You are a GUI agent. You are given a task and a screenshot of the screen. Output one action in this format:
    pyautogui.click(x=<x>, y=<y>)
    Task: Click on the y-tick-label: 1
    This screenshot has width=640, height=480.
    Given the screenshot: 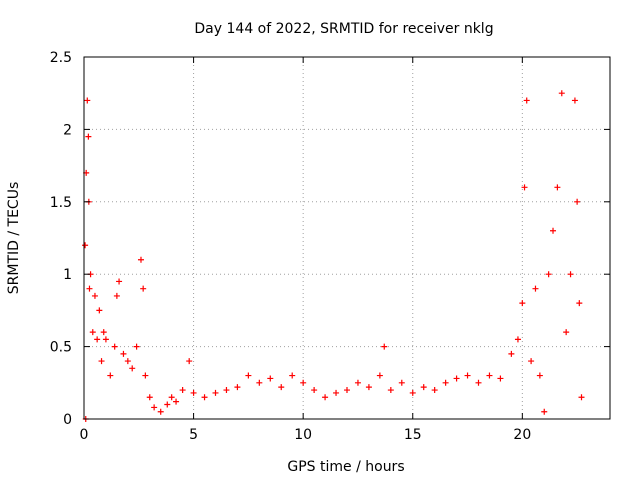 What is the action you would take?
    pyautogui.click(x=67, y=275)
    